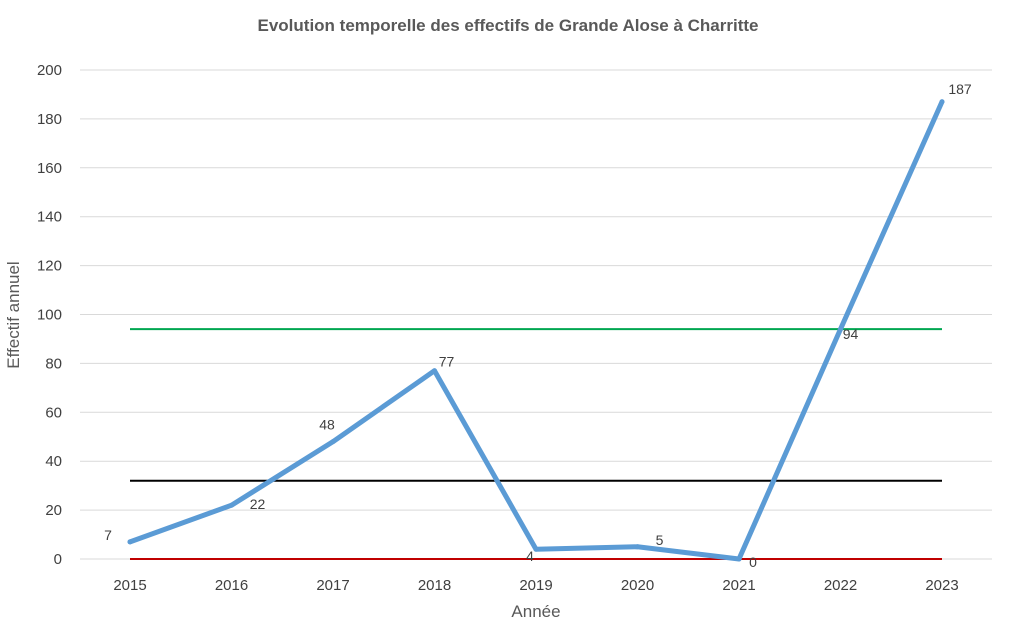 The height and width of the screenshot is (624, 1020). What do you see at coordinates (327, 425) in the screenshot?
I see `data-label: 48` at bounding box center [327, 425].